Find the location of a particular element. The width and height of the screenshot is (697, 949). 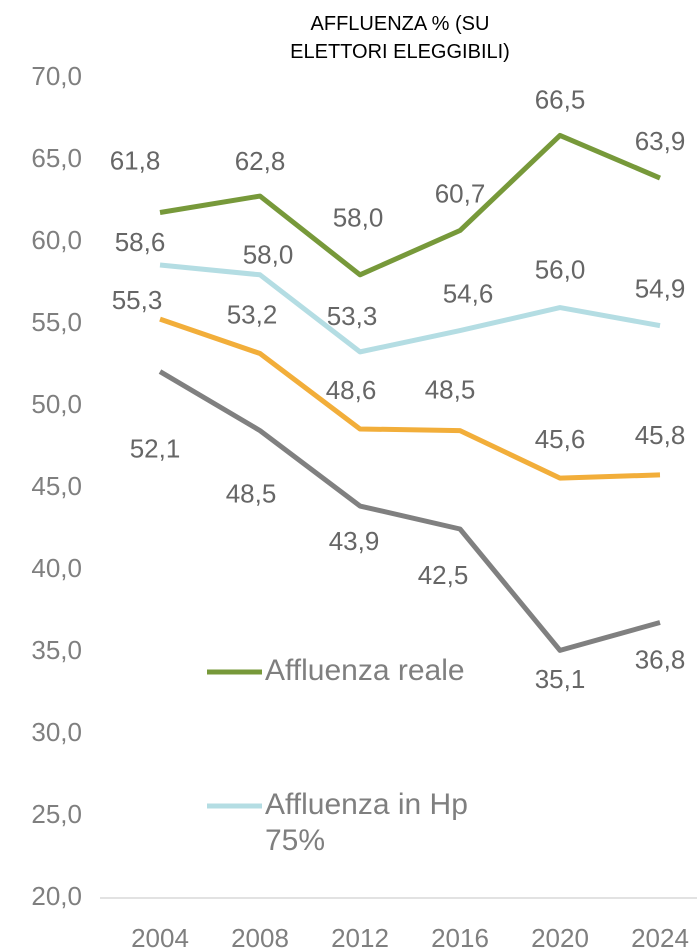

x-tick-label: 2012 is located at coordinates (360, 936).